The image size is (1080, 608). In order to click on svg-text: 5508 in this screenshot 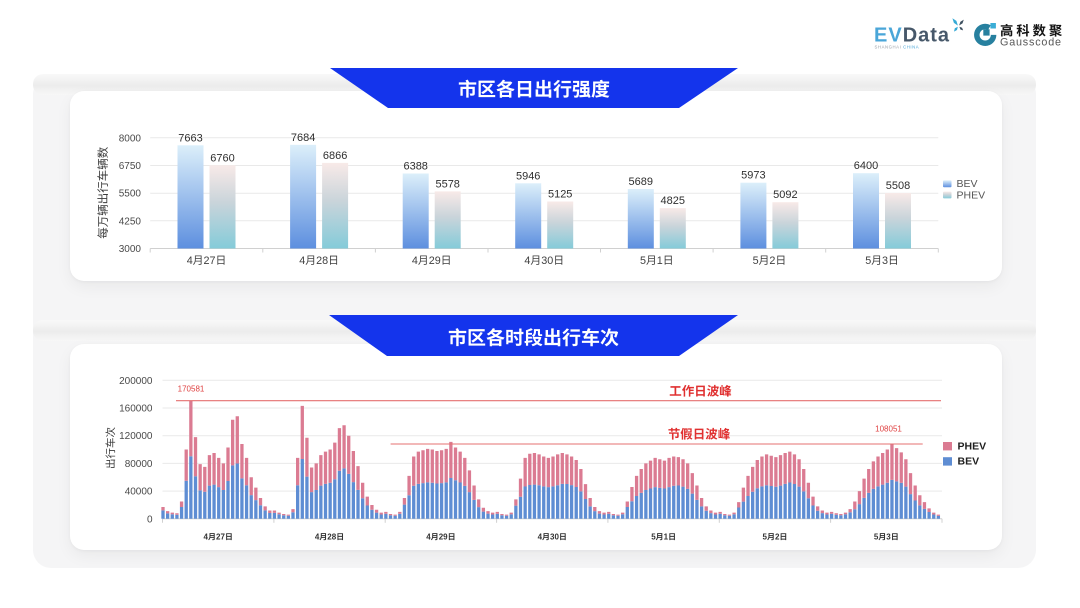, I will do `click(898, 186)`.